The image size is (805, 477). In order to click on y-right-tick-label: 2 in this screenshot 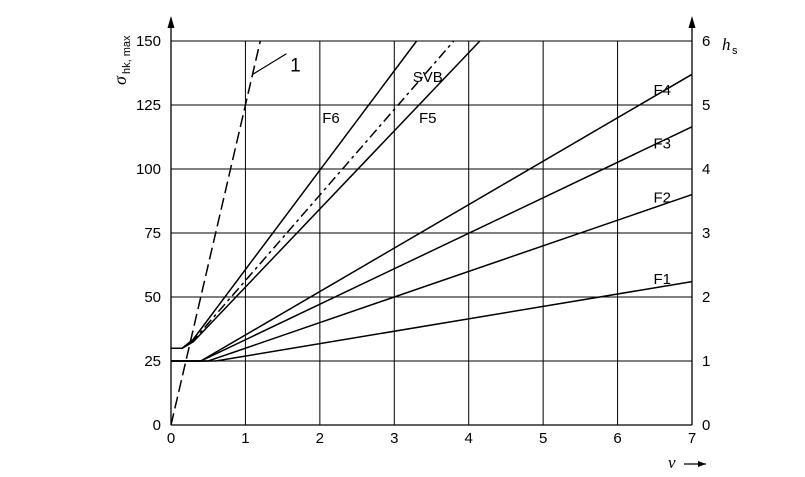, I will do `click(706, 297)`.